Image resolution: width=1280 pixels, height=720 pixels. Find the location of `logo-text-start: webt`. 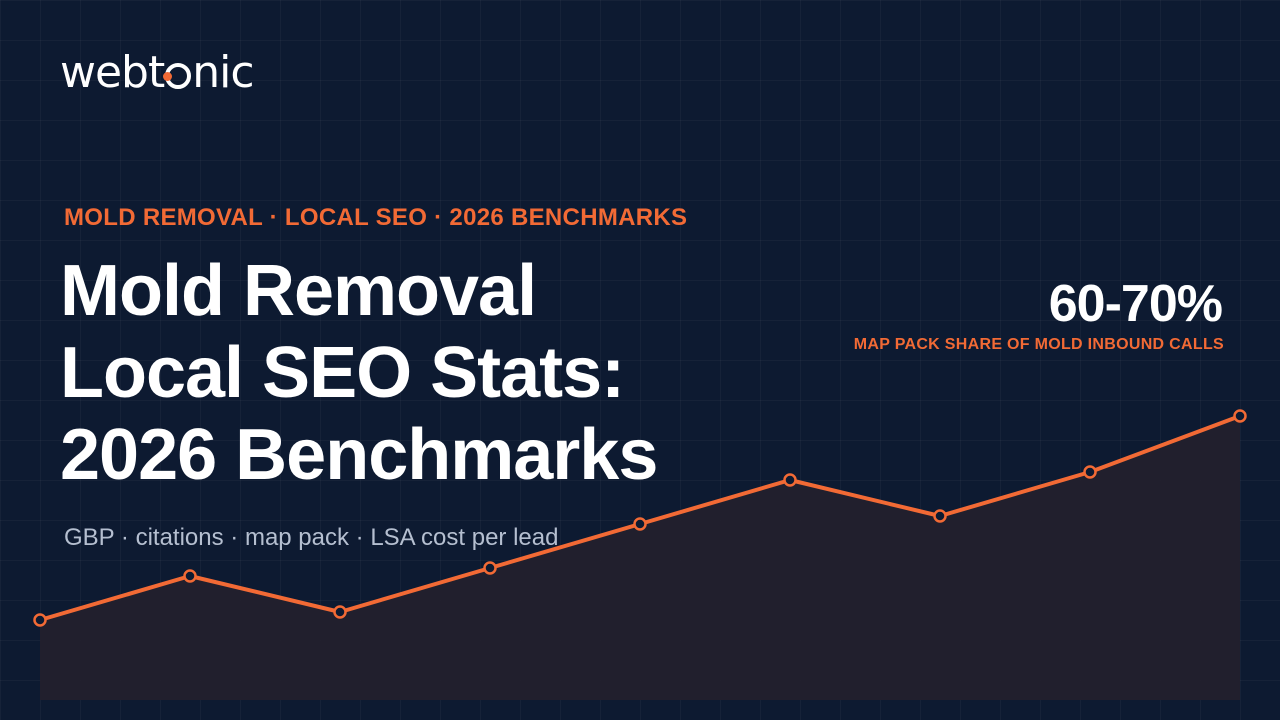

logo-text-start: webt is located at coordinates (112, 72).